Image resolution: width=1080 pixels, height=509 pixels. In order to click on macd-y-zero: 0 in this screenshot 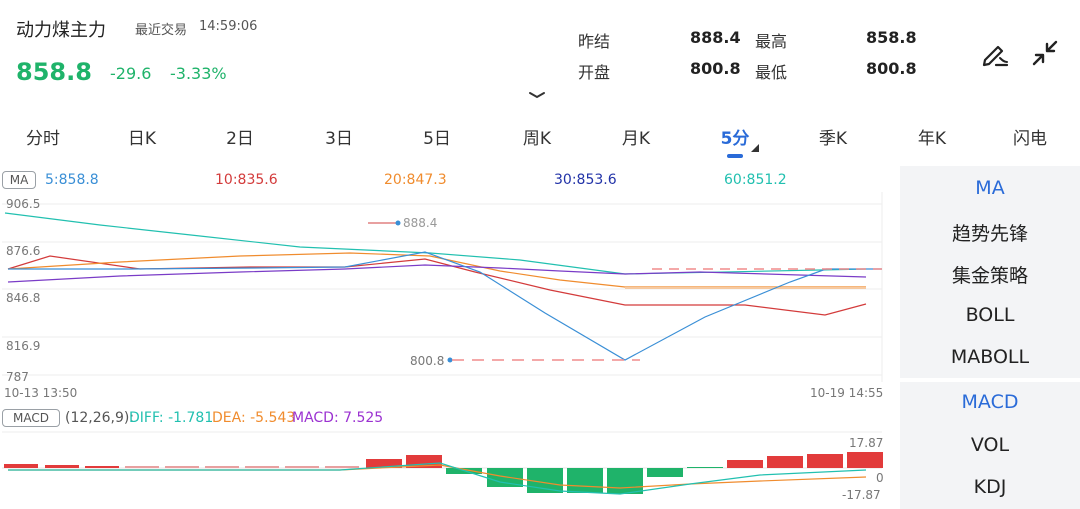, I will do `click(880, 478)`.